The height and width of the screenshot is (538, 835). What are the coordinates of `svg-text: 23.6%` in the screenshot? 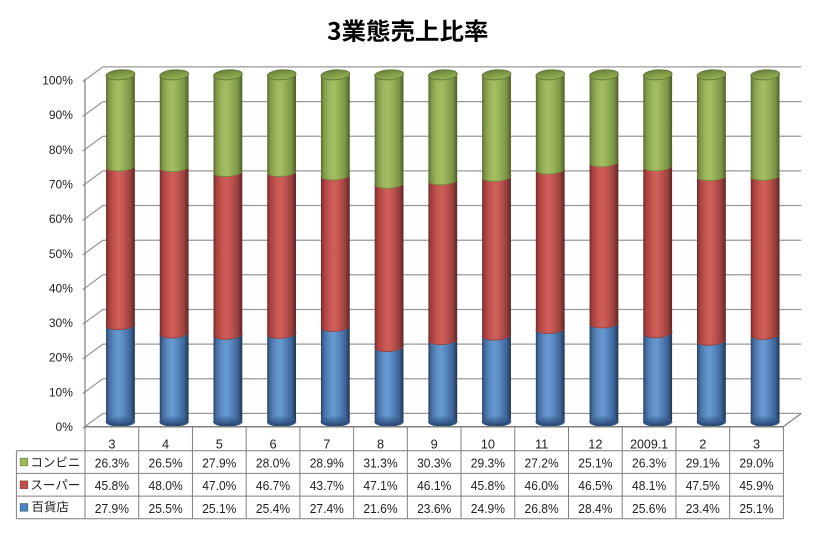 It's located at (434, 508).